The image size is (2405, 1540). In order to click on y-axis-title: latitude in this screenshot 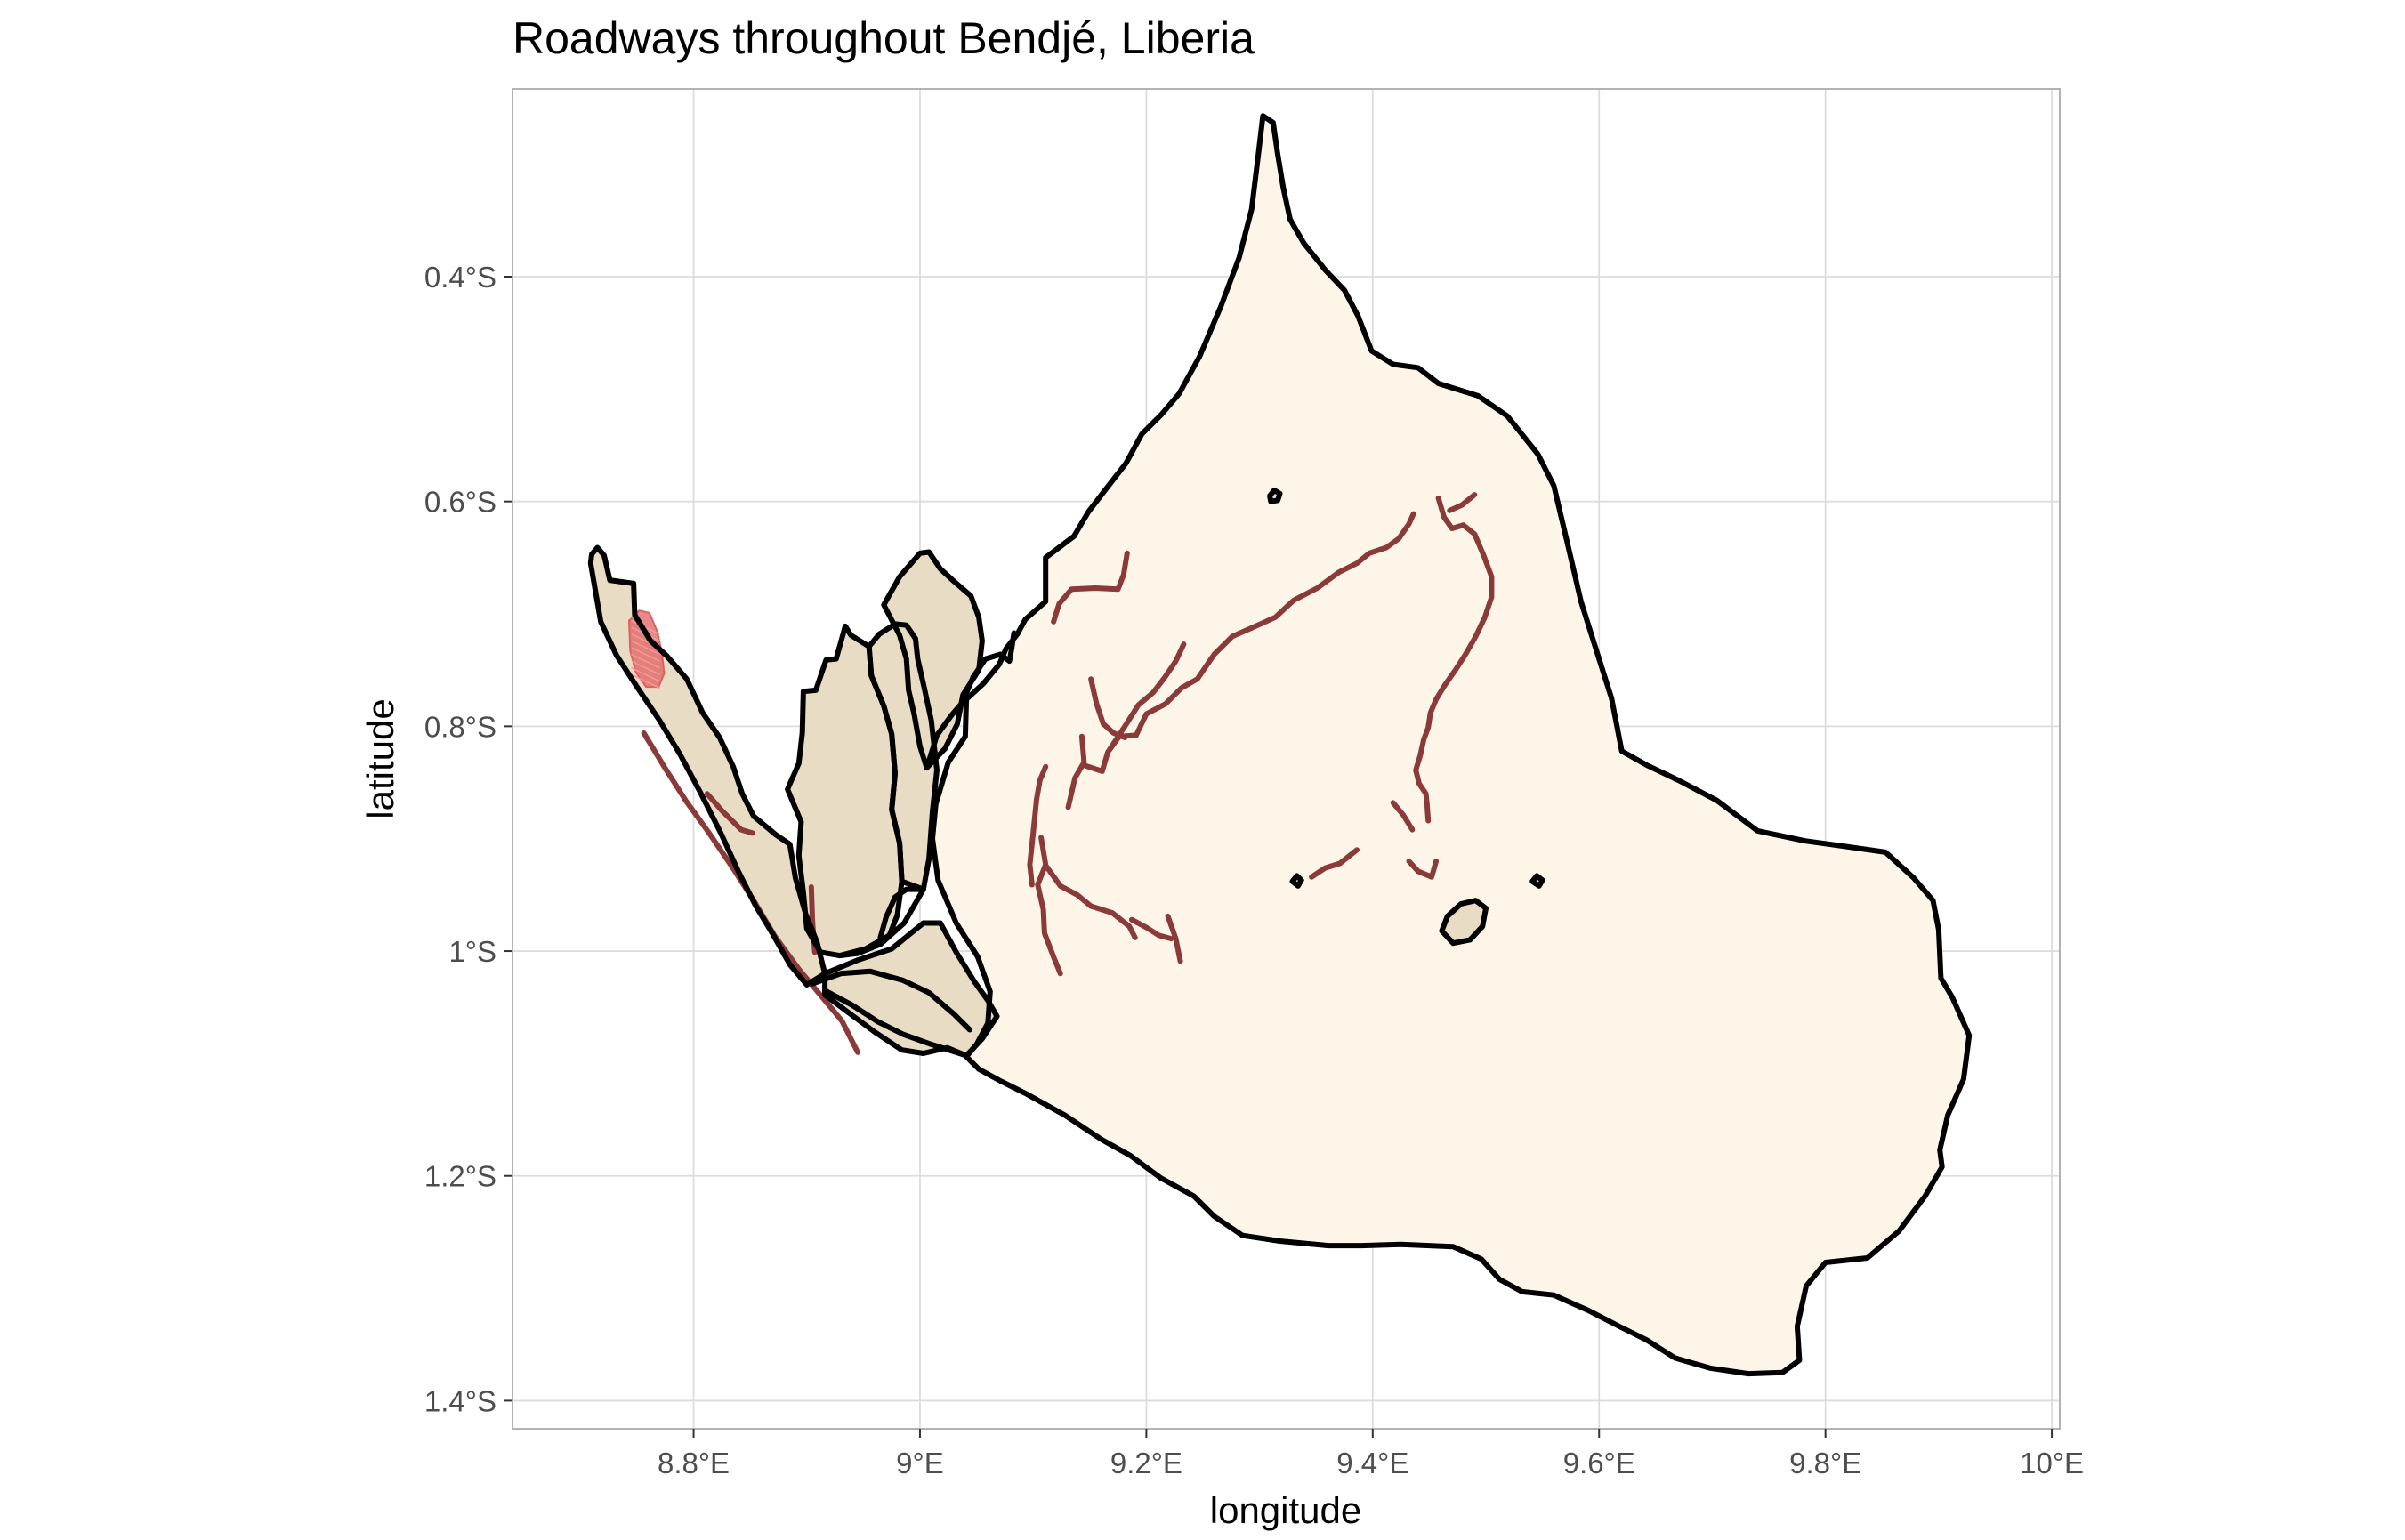, I will do `click(380, 758)`.